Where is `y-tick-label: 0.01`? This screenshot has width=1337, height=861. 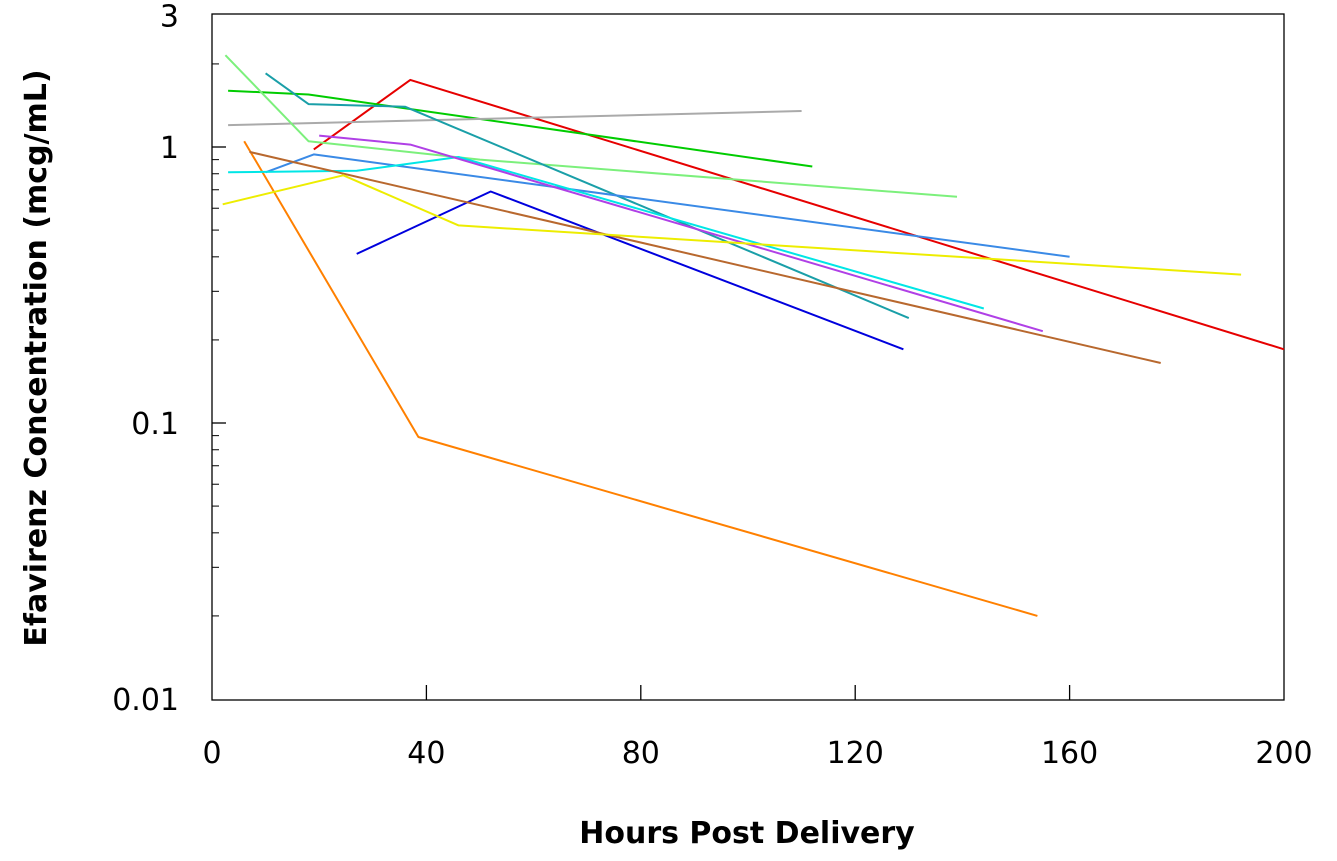 y-tick-label: 0.01 is located at coordinates (145, 700).